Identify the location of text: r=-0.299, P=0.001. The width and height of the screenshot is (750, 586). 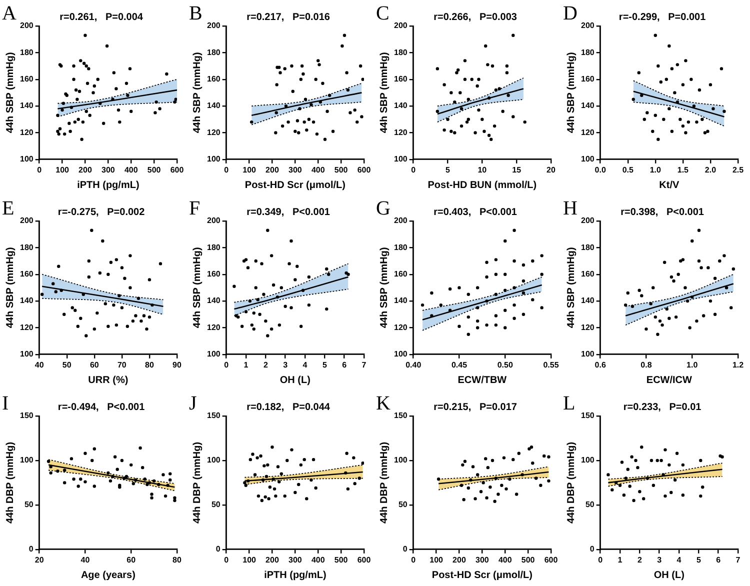
(662, 17).